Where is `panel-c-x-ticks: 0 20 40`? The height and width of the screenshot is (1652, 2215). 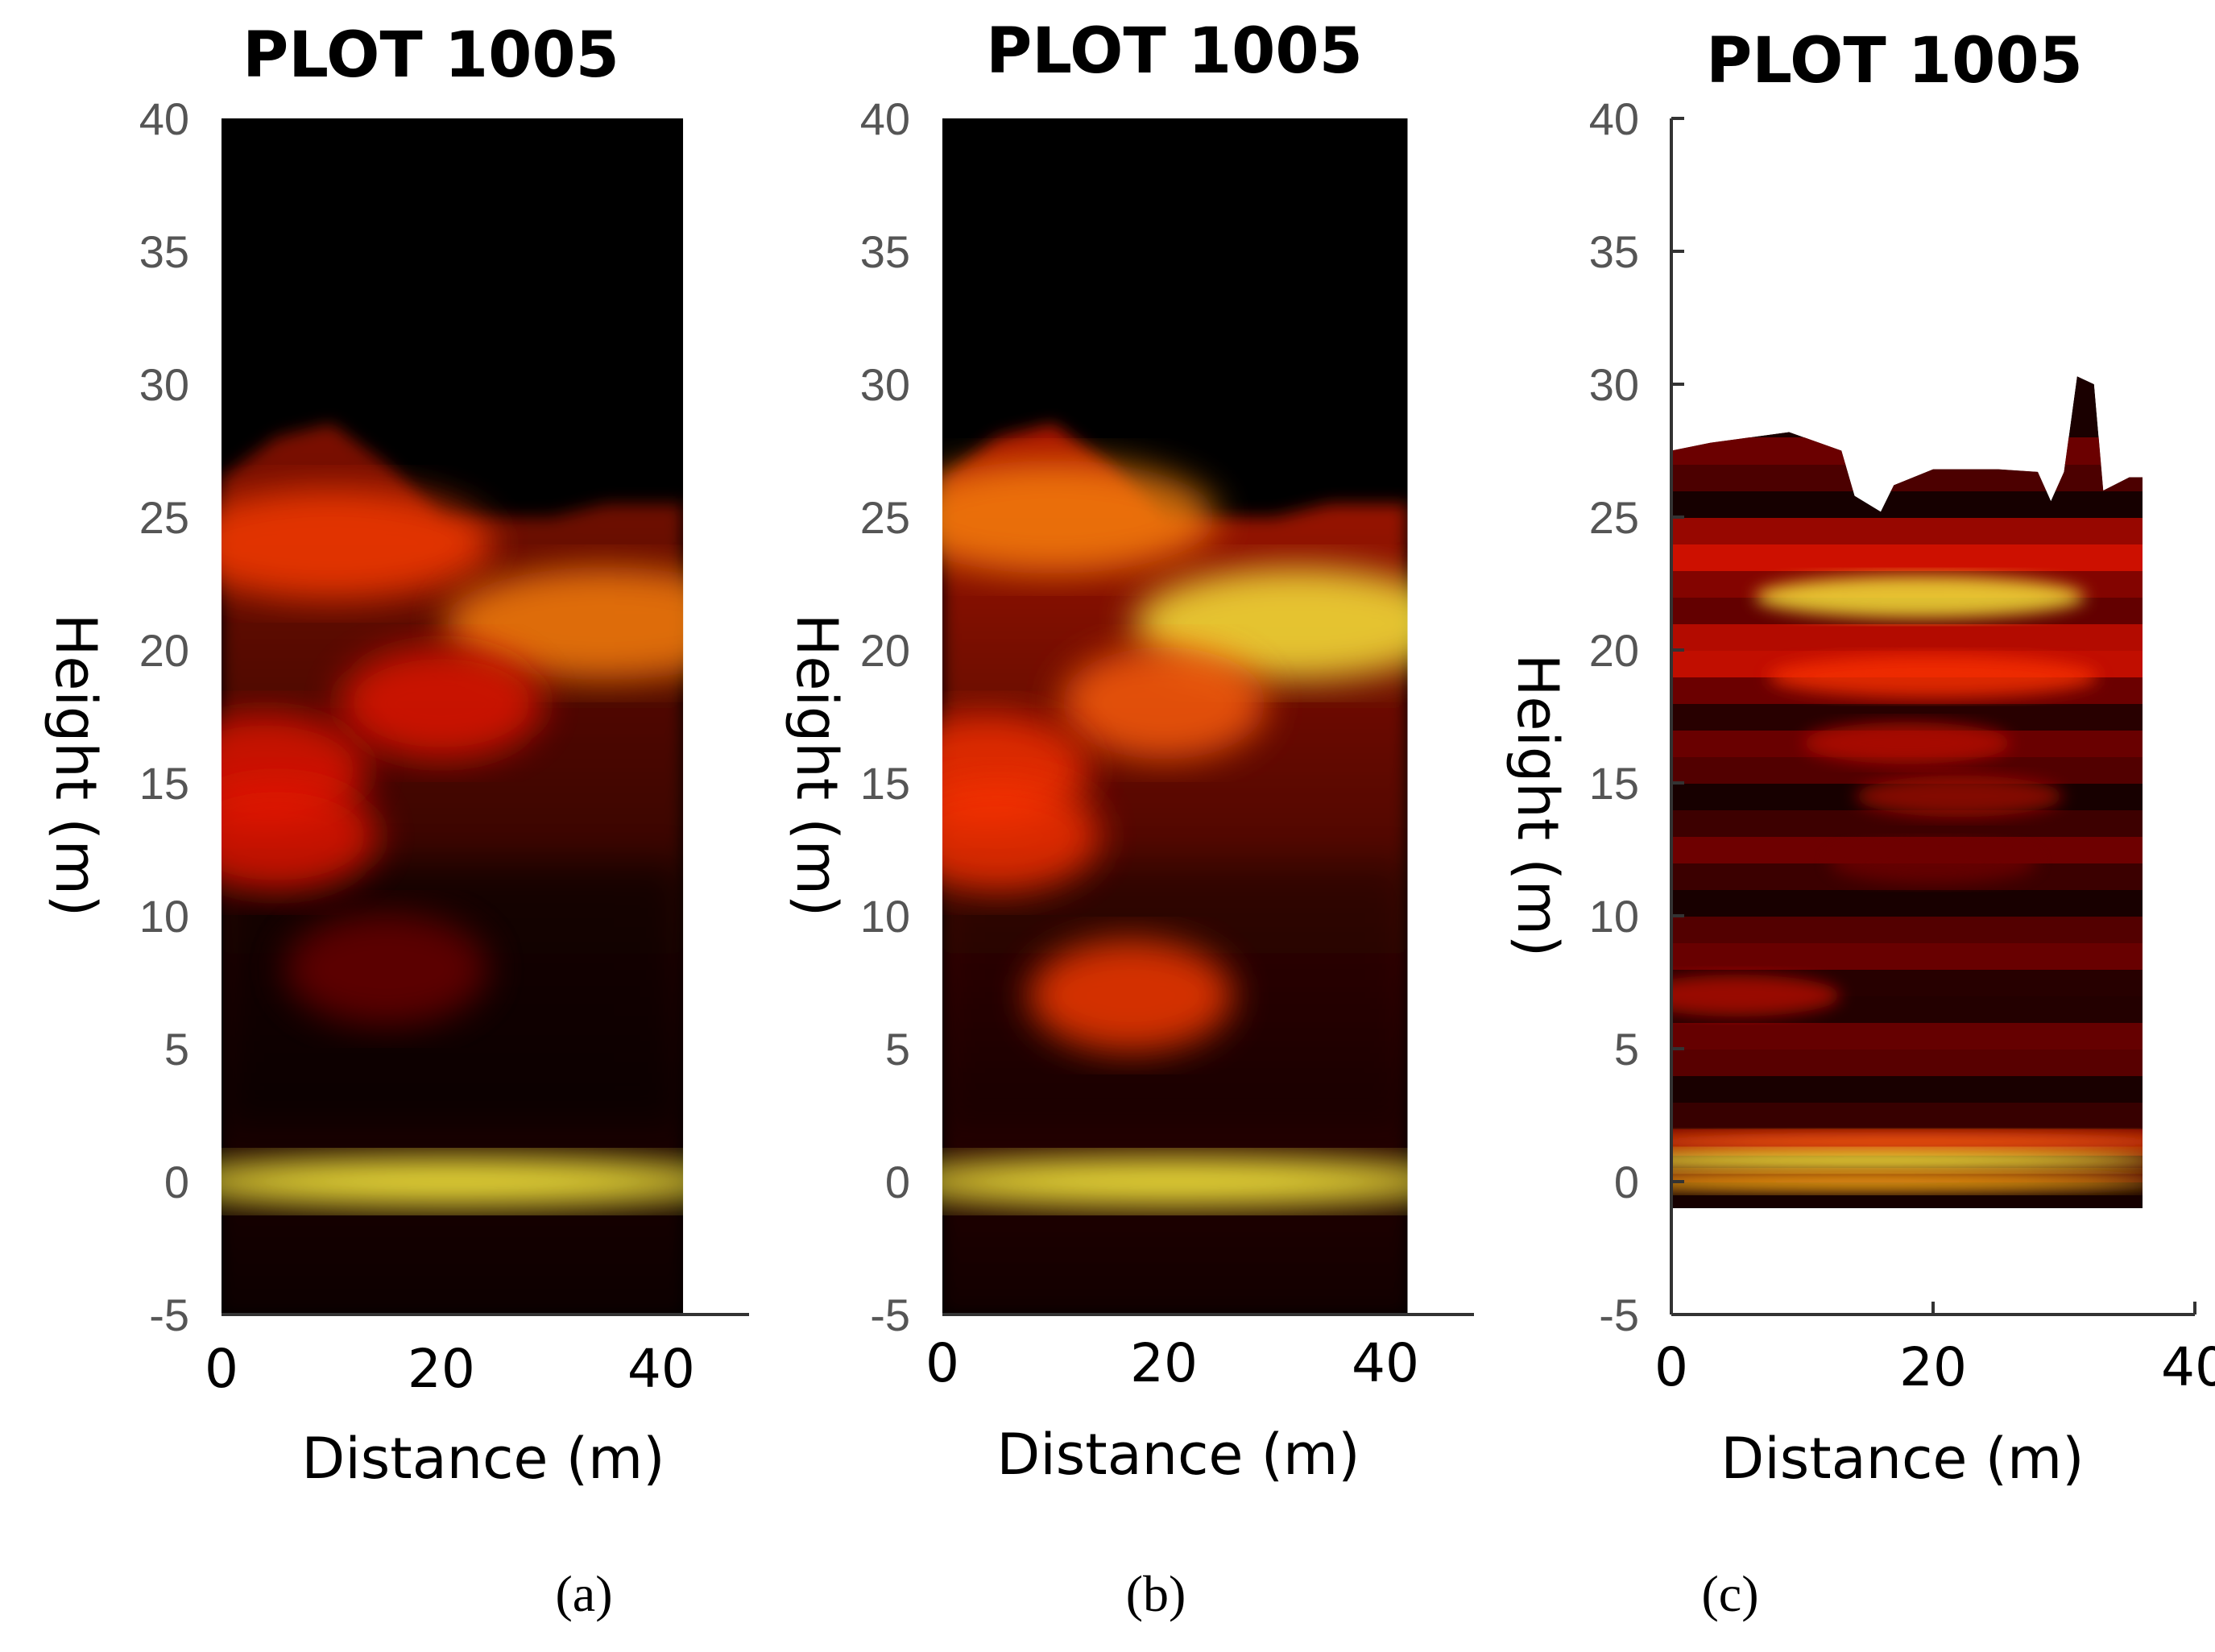 panel-c-x-ticks: 0 20 40 is located at coordinates (1934, 1350).